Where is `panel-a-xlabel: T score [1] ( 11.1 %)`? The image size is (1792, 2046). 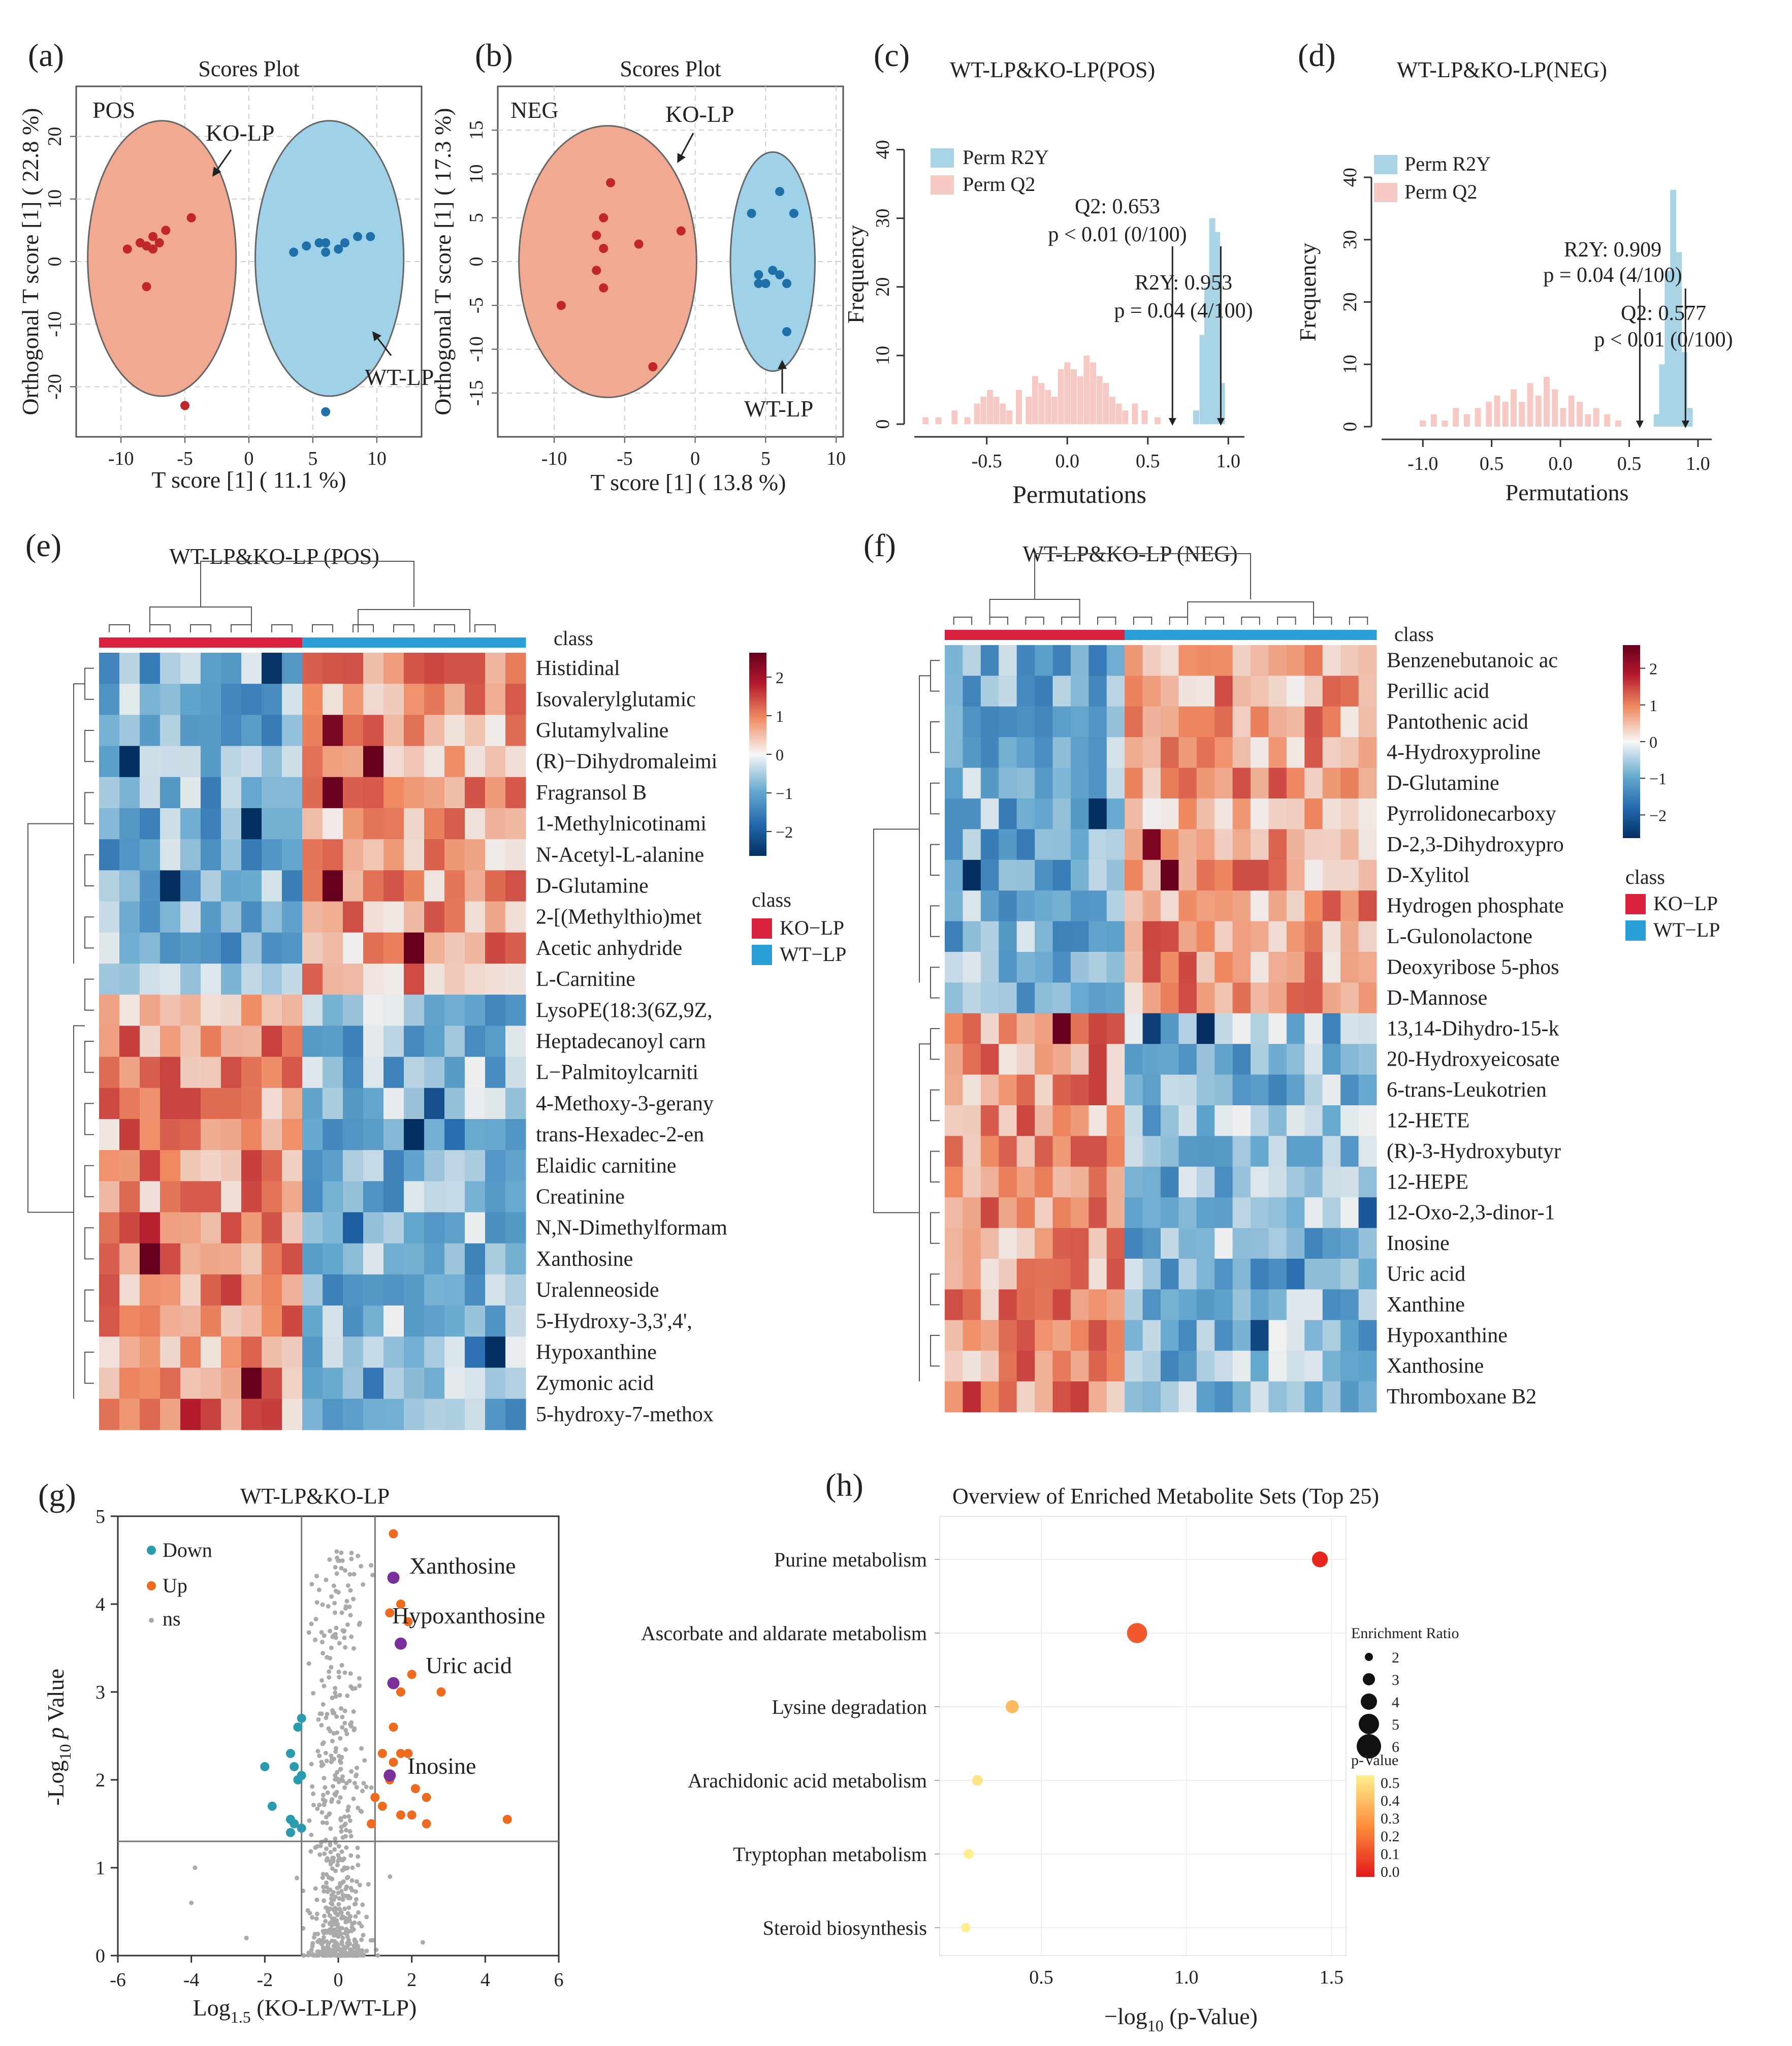
panel-a-xlabel: T score [1] ( 11.1 %) is located at coordinates (248, 480).